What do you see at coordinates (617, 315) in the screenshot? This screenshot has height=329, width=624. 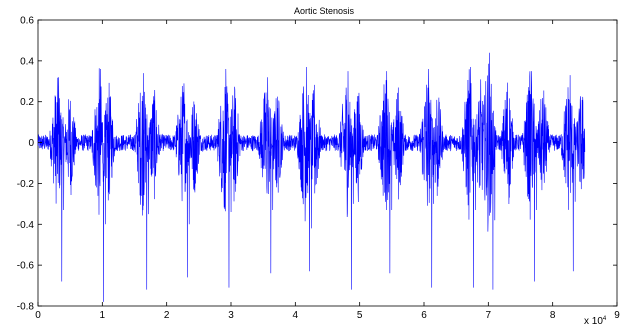 I see `x-tick-label: 9` at bounding box center [617, 315].